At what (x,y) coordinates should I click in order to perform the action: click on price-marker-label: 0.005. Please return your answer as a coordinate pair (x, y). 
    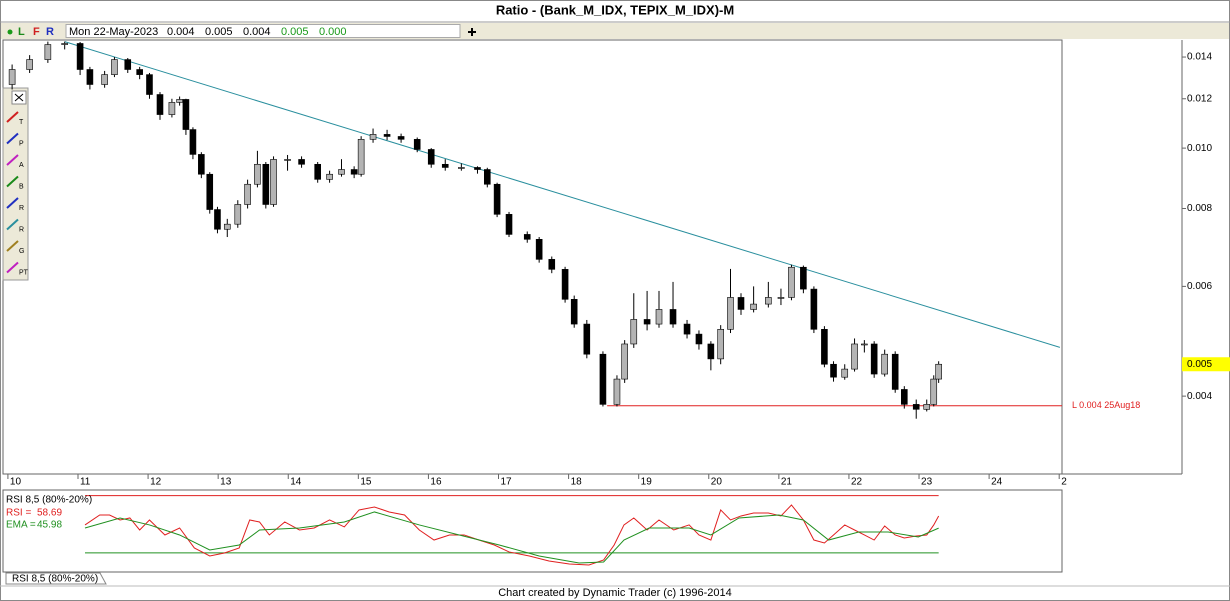
    Looking at the image, I should click on (1199, 364).